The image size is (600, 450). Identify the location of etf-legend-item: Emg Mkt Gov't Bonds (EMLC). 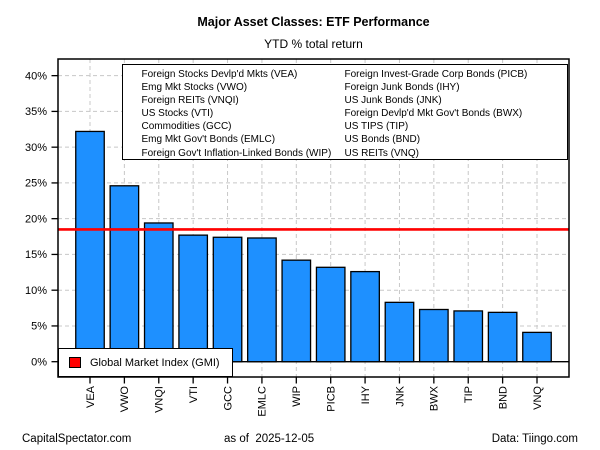
(208, 140).